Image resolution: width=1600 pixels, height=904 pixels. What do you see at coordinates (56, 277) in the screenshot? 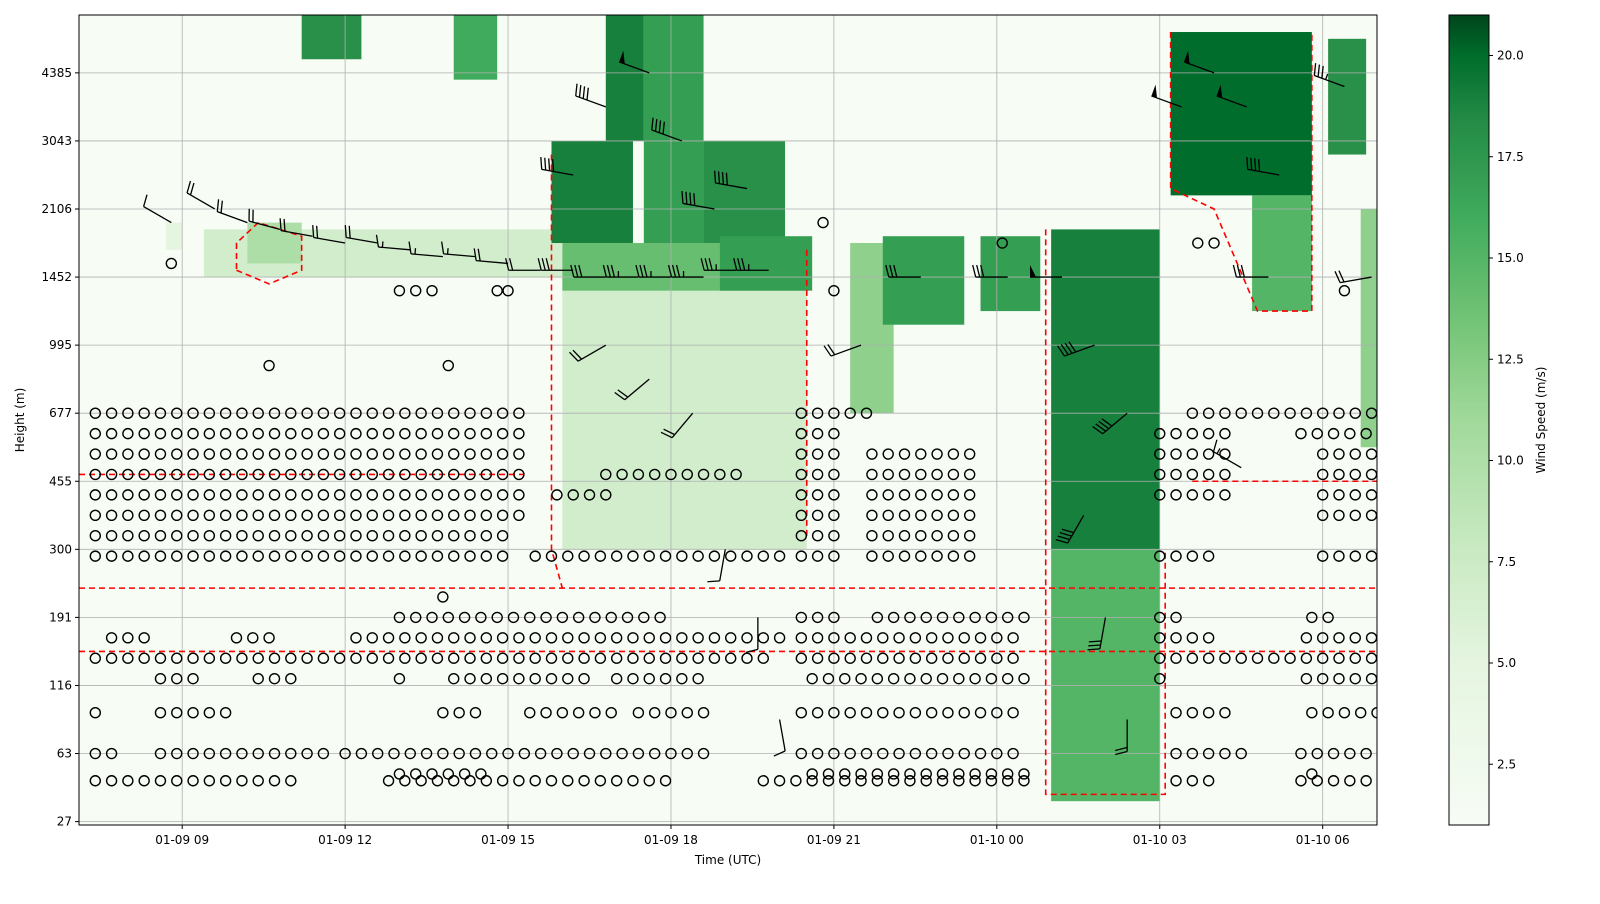
I see `y-tick-label: 1452` at bounding box center [56, 277].